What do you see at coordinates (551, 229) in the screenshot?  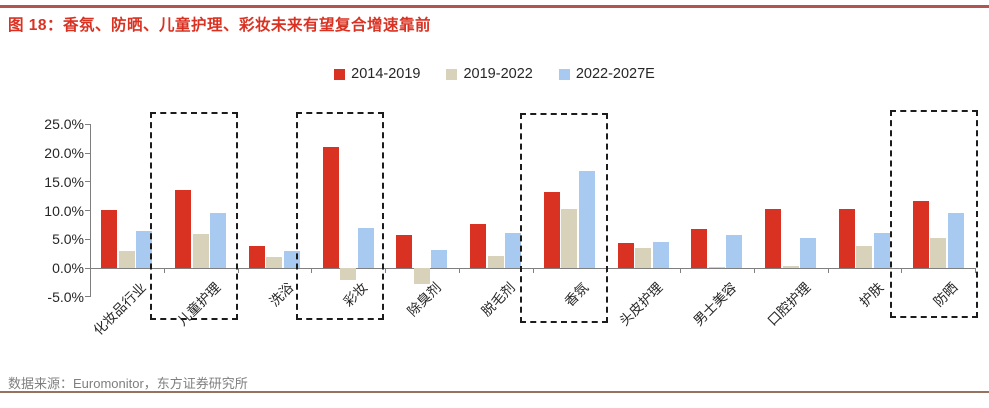 I see `bar-2014-2019-香氛` at bounding box center [551, 229].